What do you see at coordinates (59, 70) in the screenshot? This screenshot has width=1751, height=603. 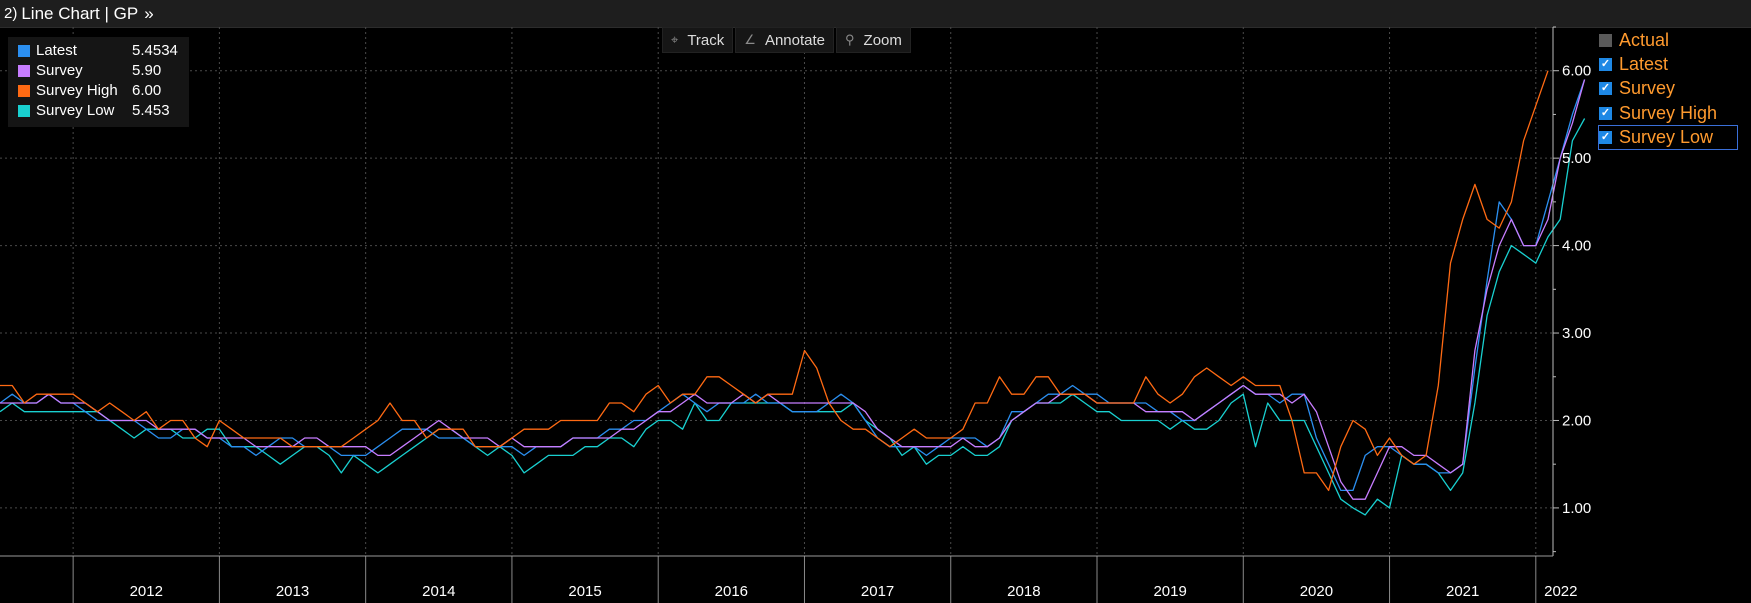 I see `legend-name: Survey` at bounding box center [59, 70].